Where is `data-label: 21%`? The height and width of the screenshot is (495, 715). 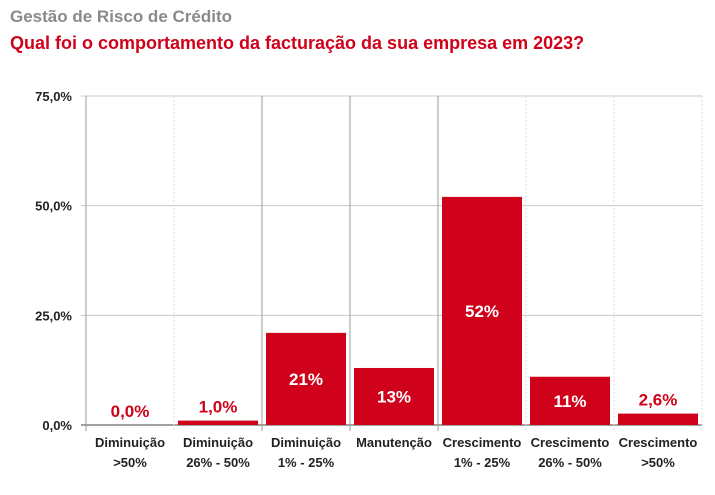
data-label: 21% is located at coordinates (306, 379).